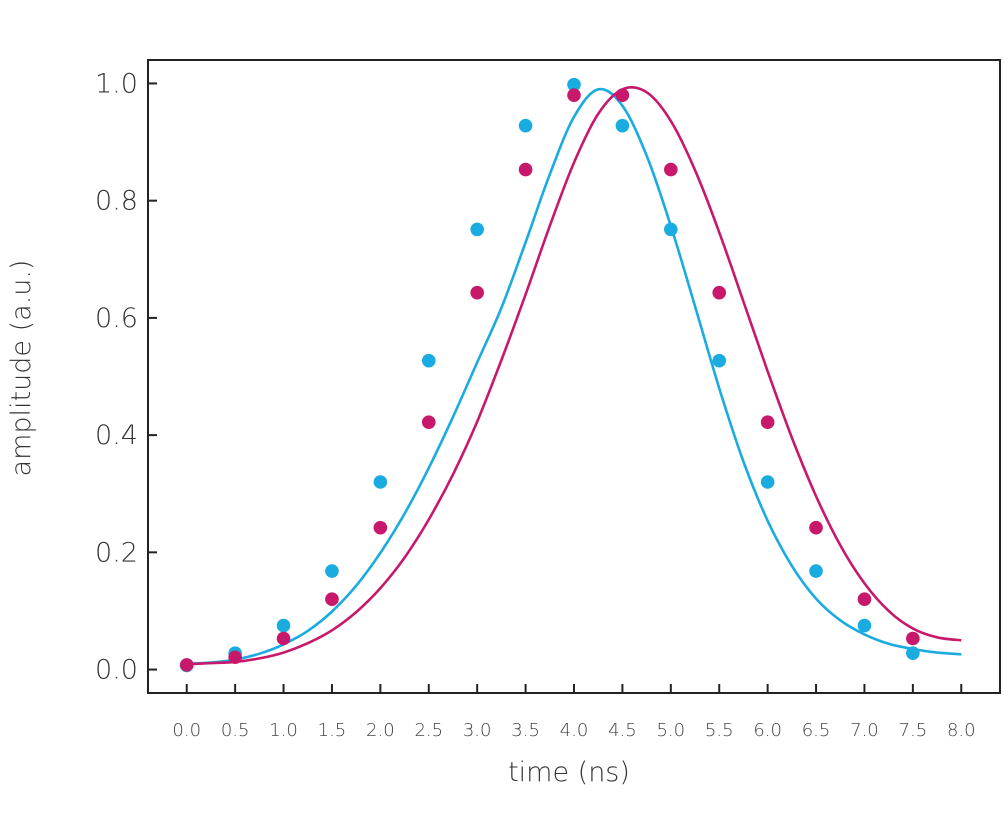 Image resolution: width=1004 pixels, height=827 pixels. Describe the element at coordinates (332, 730) in the screenshot. I see `x-tick-label: 1.5` at that location.